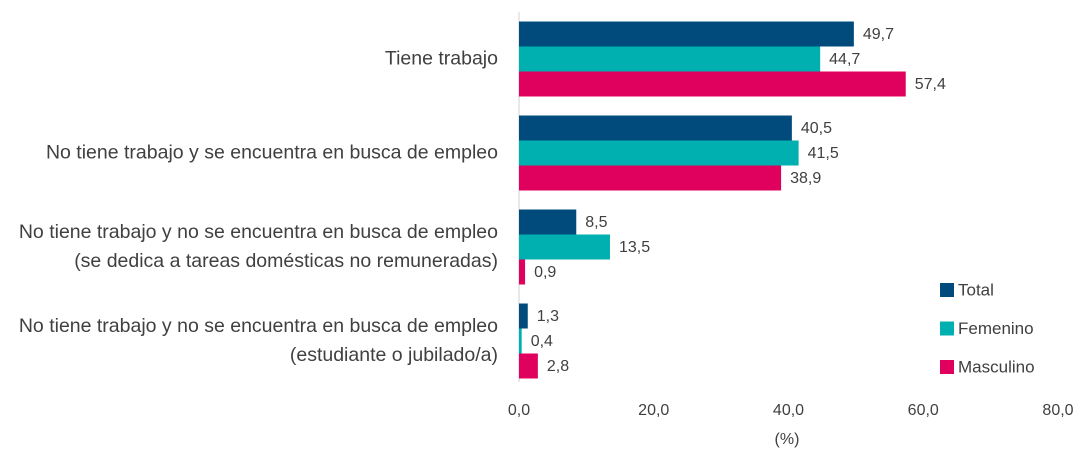  I want to click on x-tick-label: 40,0, so click(788, 410).